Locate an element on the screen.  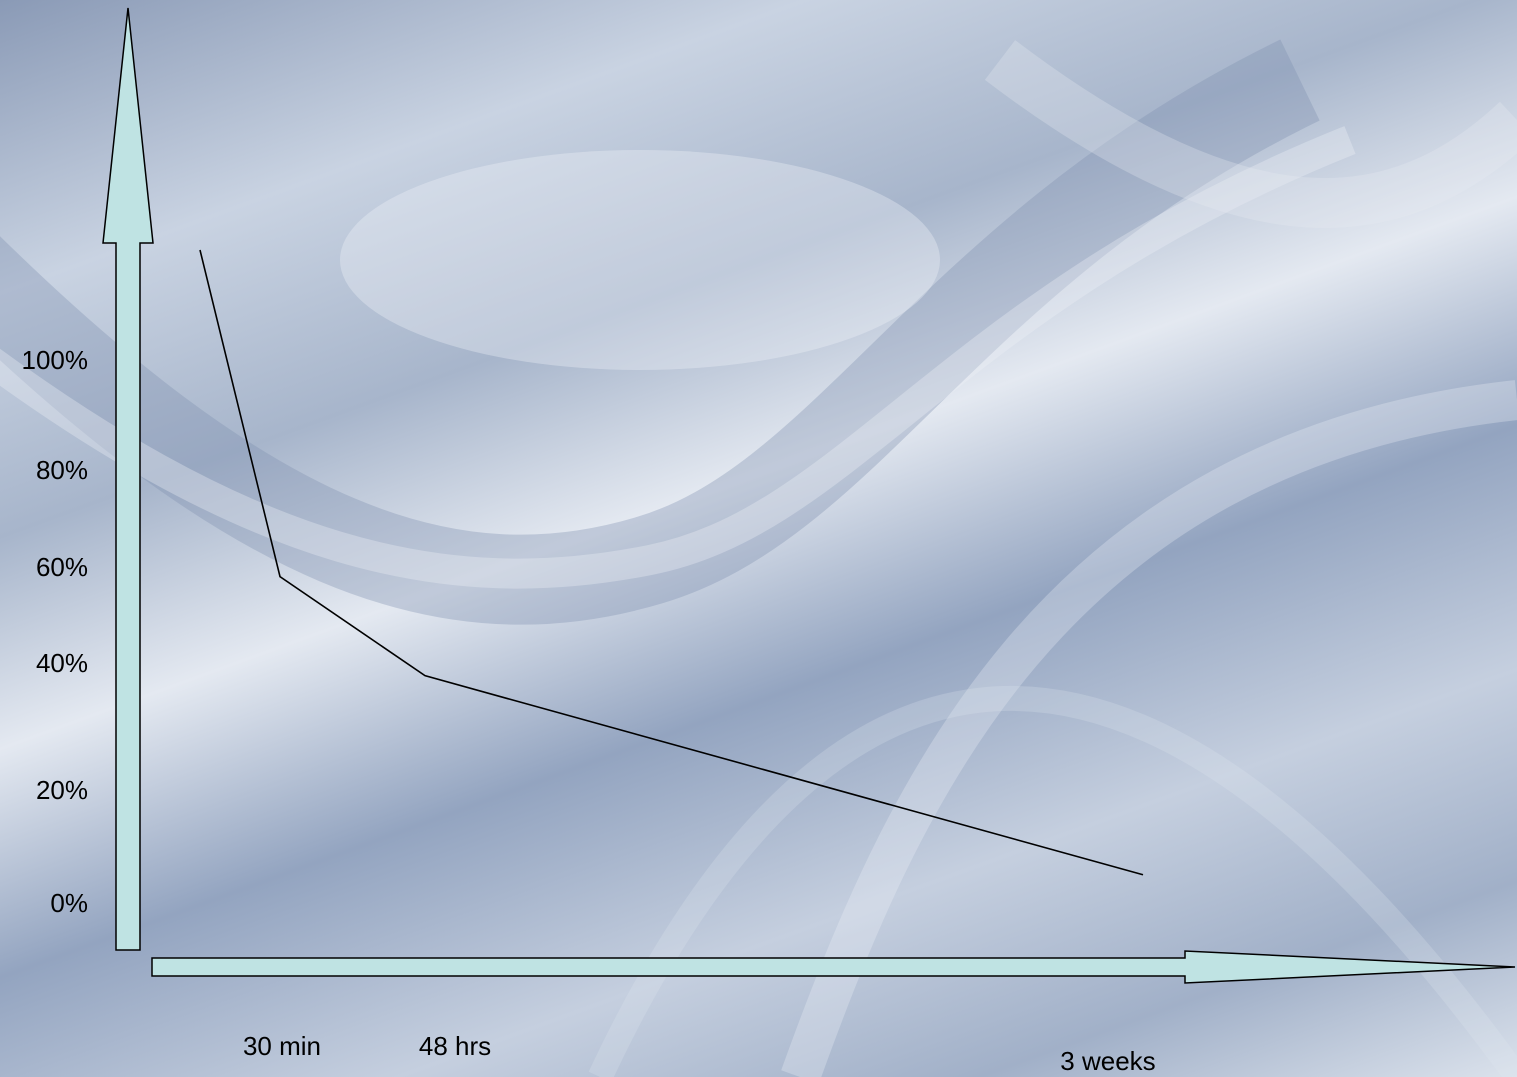
y-tick-label: 60% is located at coordinates (62, 567).